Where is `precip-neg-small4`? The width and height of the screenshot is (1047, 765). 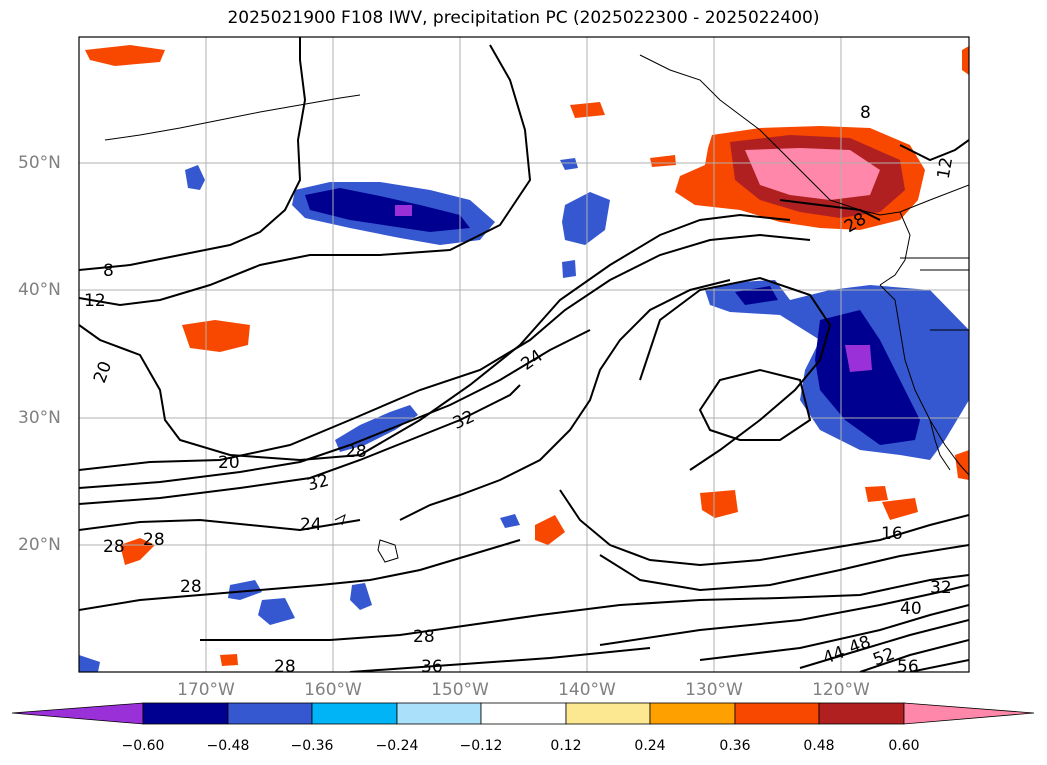
precip-neg-small4 is located at coordinates (569, 269).